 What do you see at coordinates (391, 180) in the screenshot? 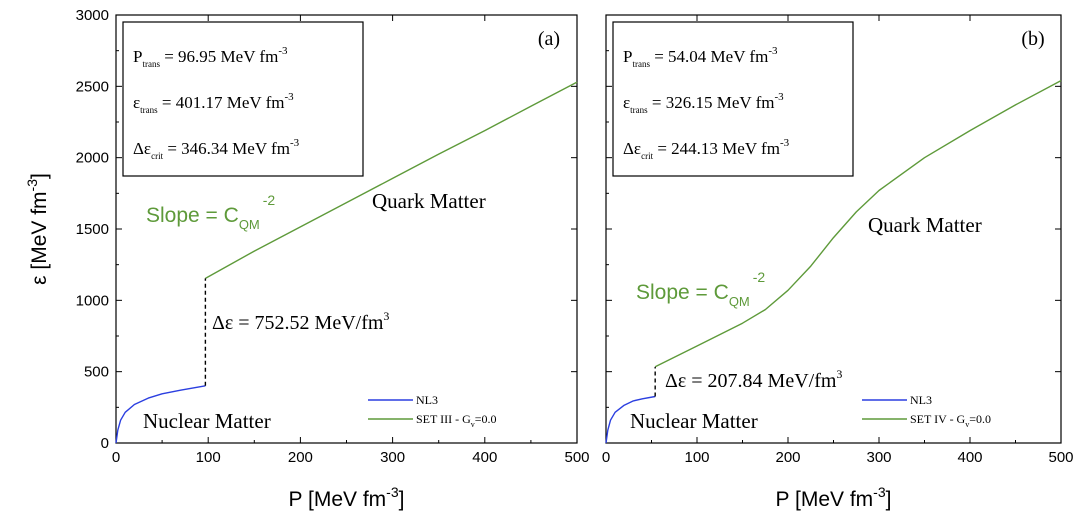
I see `quark-series-line` at bounding box center [391, 180].